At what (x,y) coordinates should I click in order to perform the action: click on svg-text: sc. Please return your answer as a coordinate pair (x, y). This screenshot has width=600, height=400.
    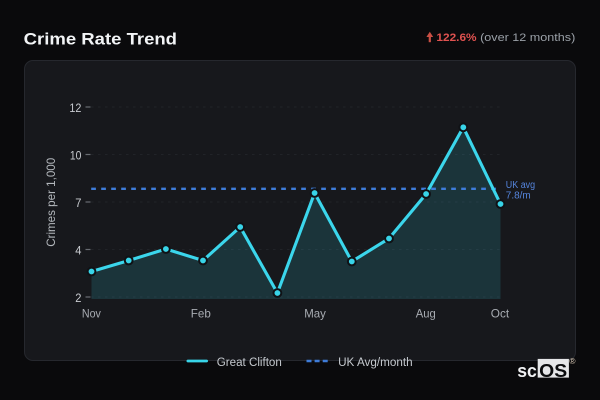
    Looking at the image, I should click on (527, 371).